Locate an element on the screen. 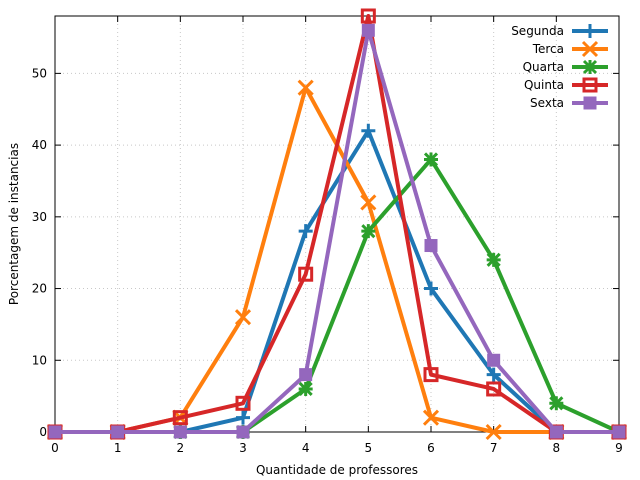  legend-item: Quarta is located at coordinates (565, 67).